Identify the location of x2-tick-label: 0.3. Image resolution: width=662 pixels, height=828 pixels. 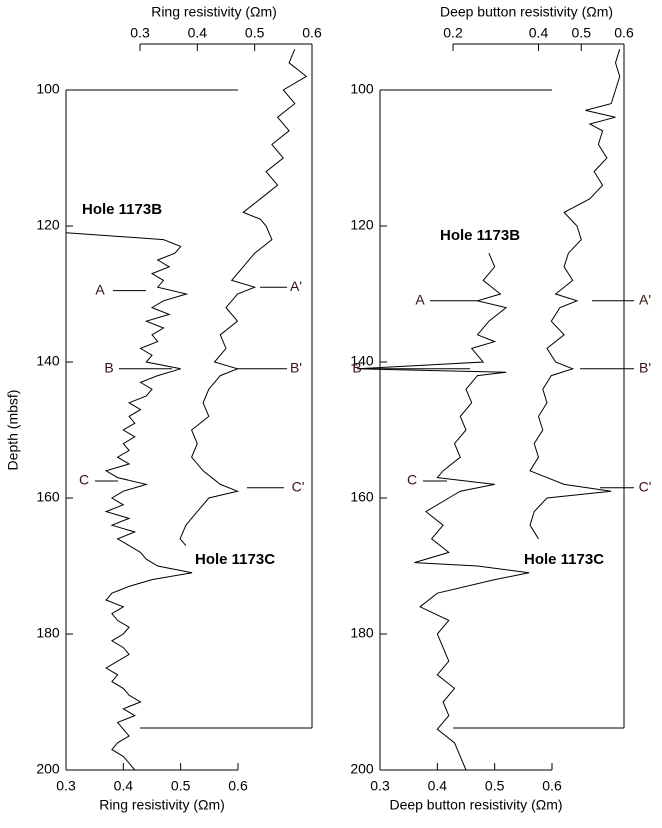
(140, 33).